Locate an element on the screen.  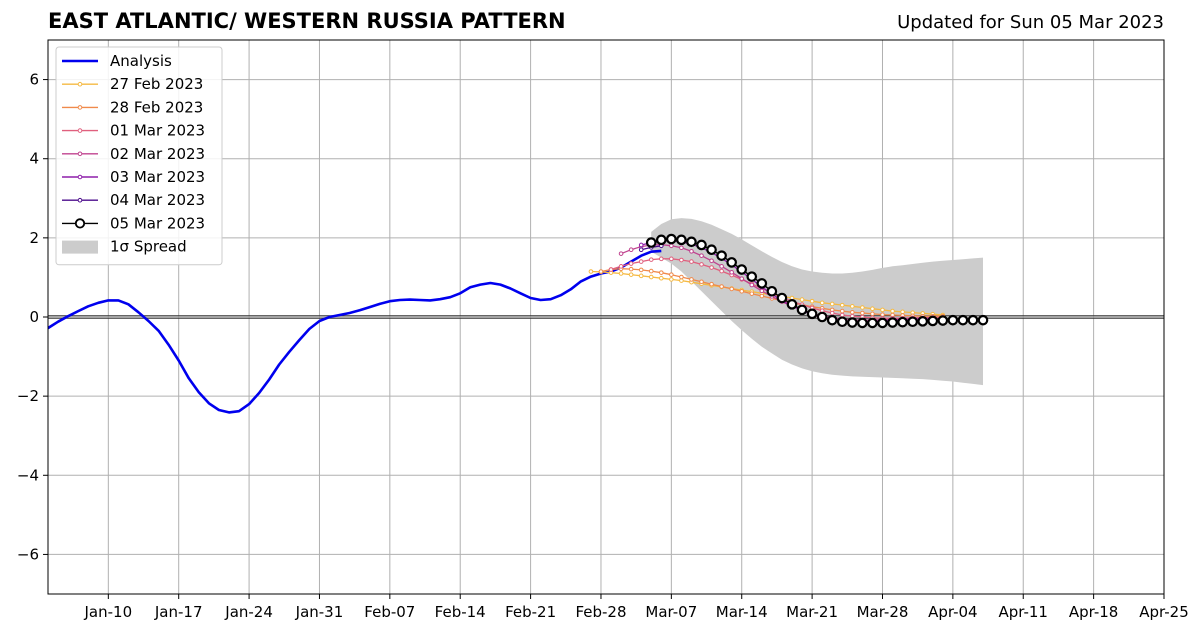
x-tick-label: Apr-18 is located at coordinates (1094, 612).